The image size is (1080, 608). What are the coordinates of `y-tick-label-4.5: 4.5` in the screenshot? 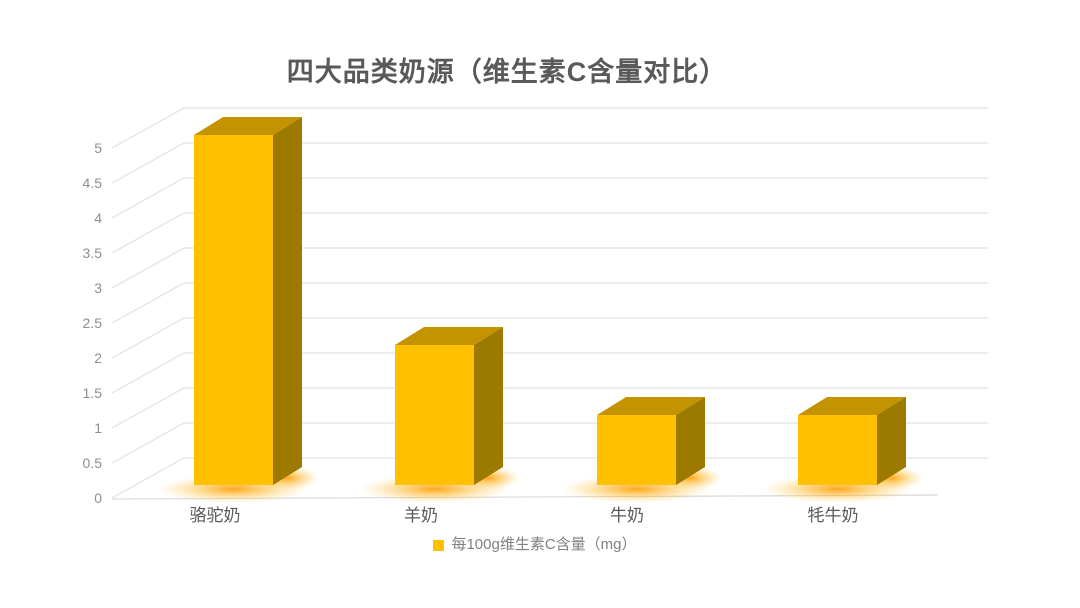 It's located at (92, 183).